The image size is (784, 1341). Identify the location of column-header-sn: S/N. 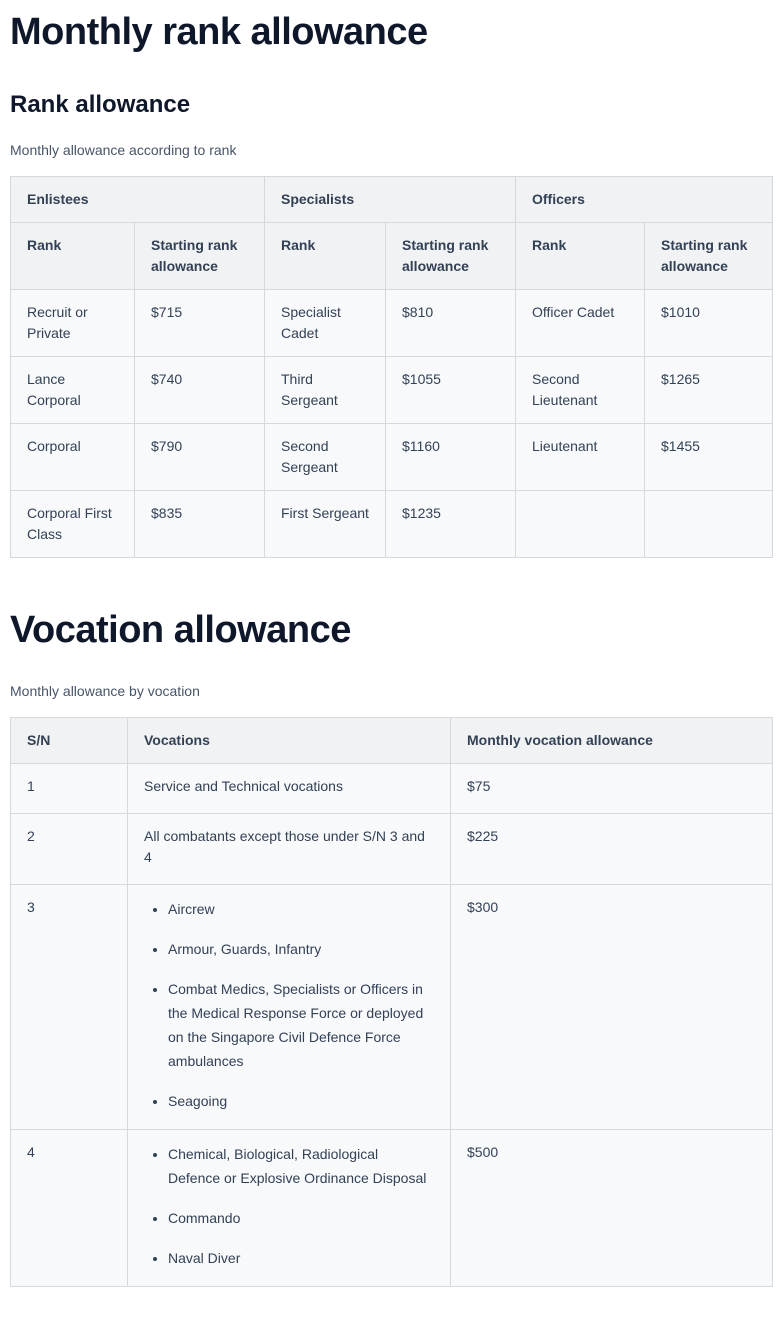
(69, 740).